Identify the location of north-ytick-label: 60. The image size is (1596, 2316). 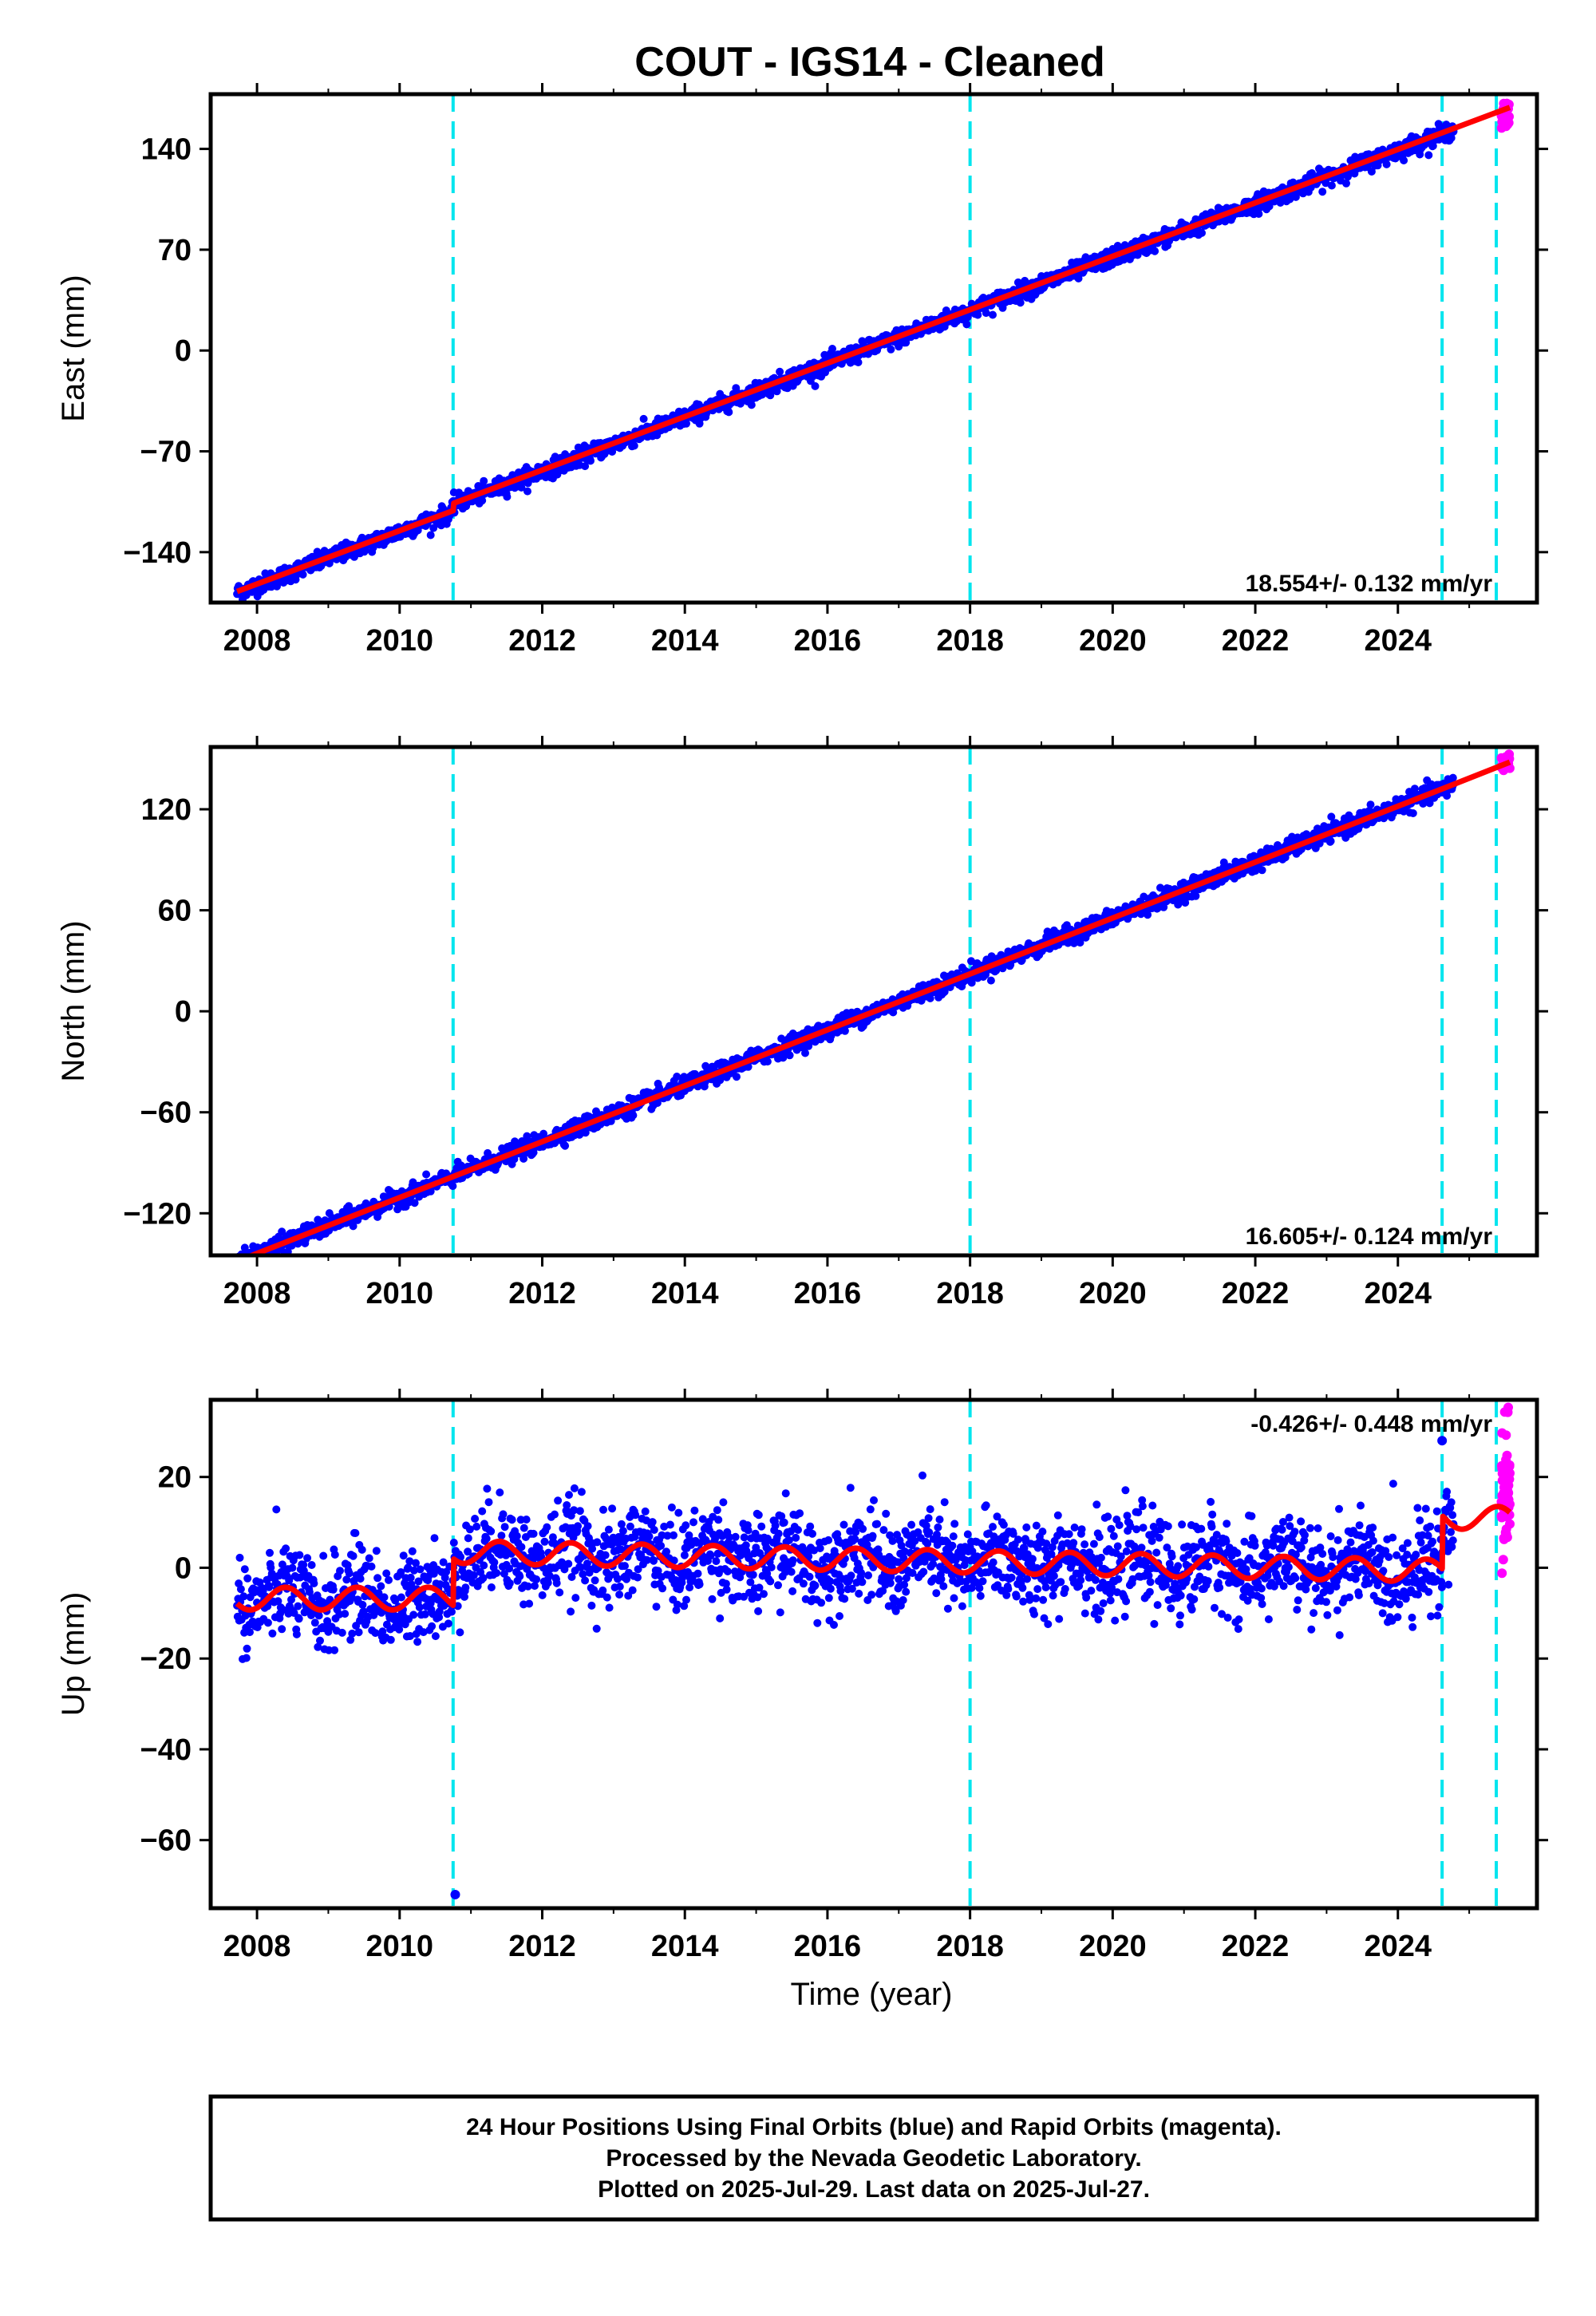
(175, 911).